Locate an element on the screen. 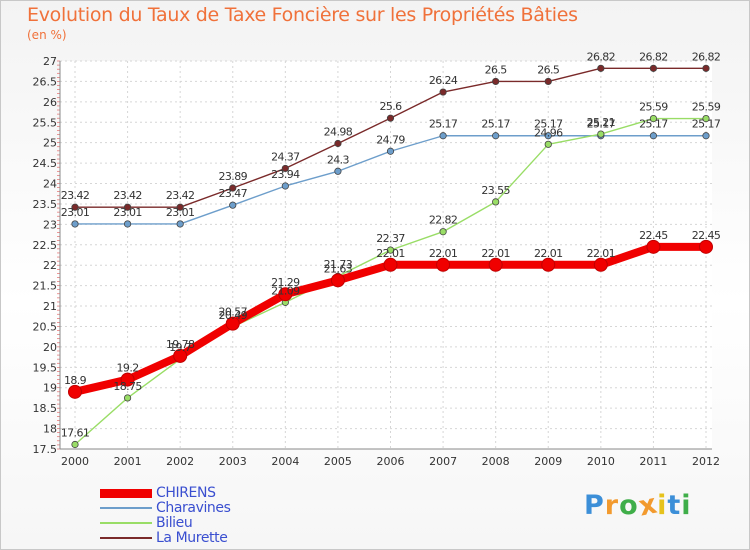 This screenshot has height=550, width=750. y-tick-label: 24.5 is located at coordinates (45, 163).